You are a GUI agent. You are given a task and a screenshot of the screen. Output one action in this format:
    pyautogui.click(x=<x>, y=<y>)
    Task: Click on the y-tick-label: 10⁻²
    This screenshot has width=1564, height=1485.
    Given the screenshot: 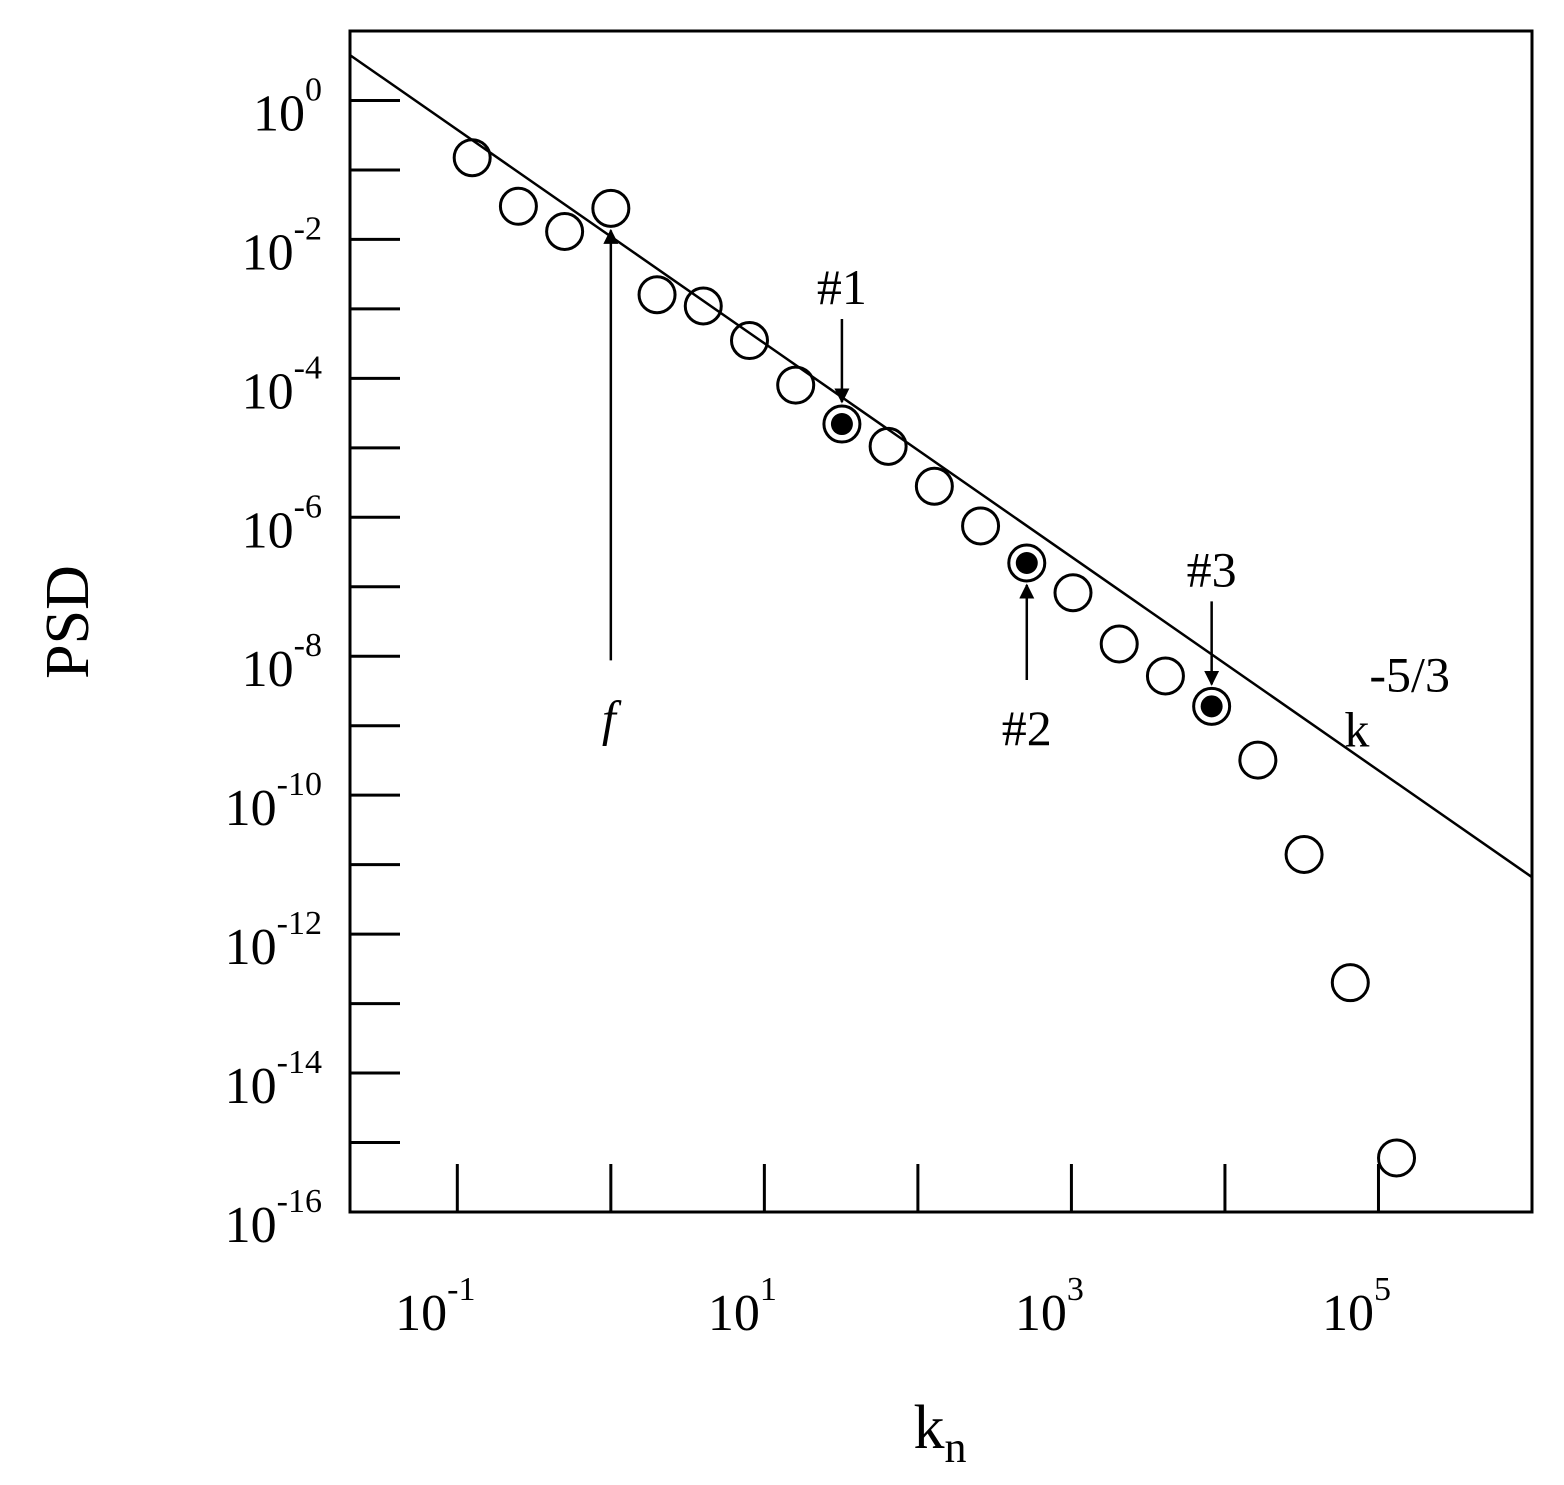 What is the action you would take?
    pyautogui.click(x=282, y=245)
    